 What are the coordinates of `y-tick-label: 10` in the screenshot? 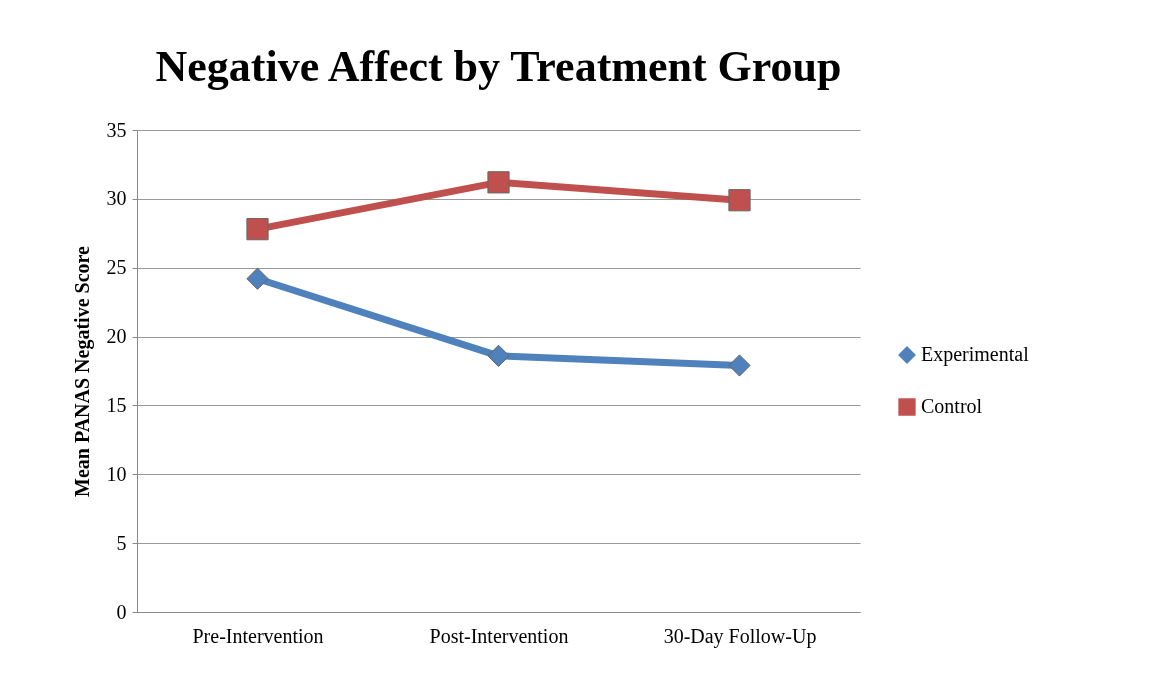 It's located at (116, 473).